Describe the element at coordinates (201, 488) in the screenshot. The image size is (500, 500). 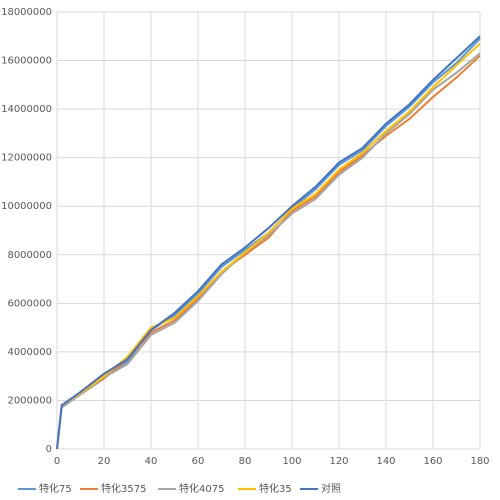
I see `legend-label: 特化4075` at that location.